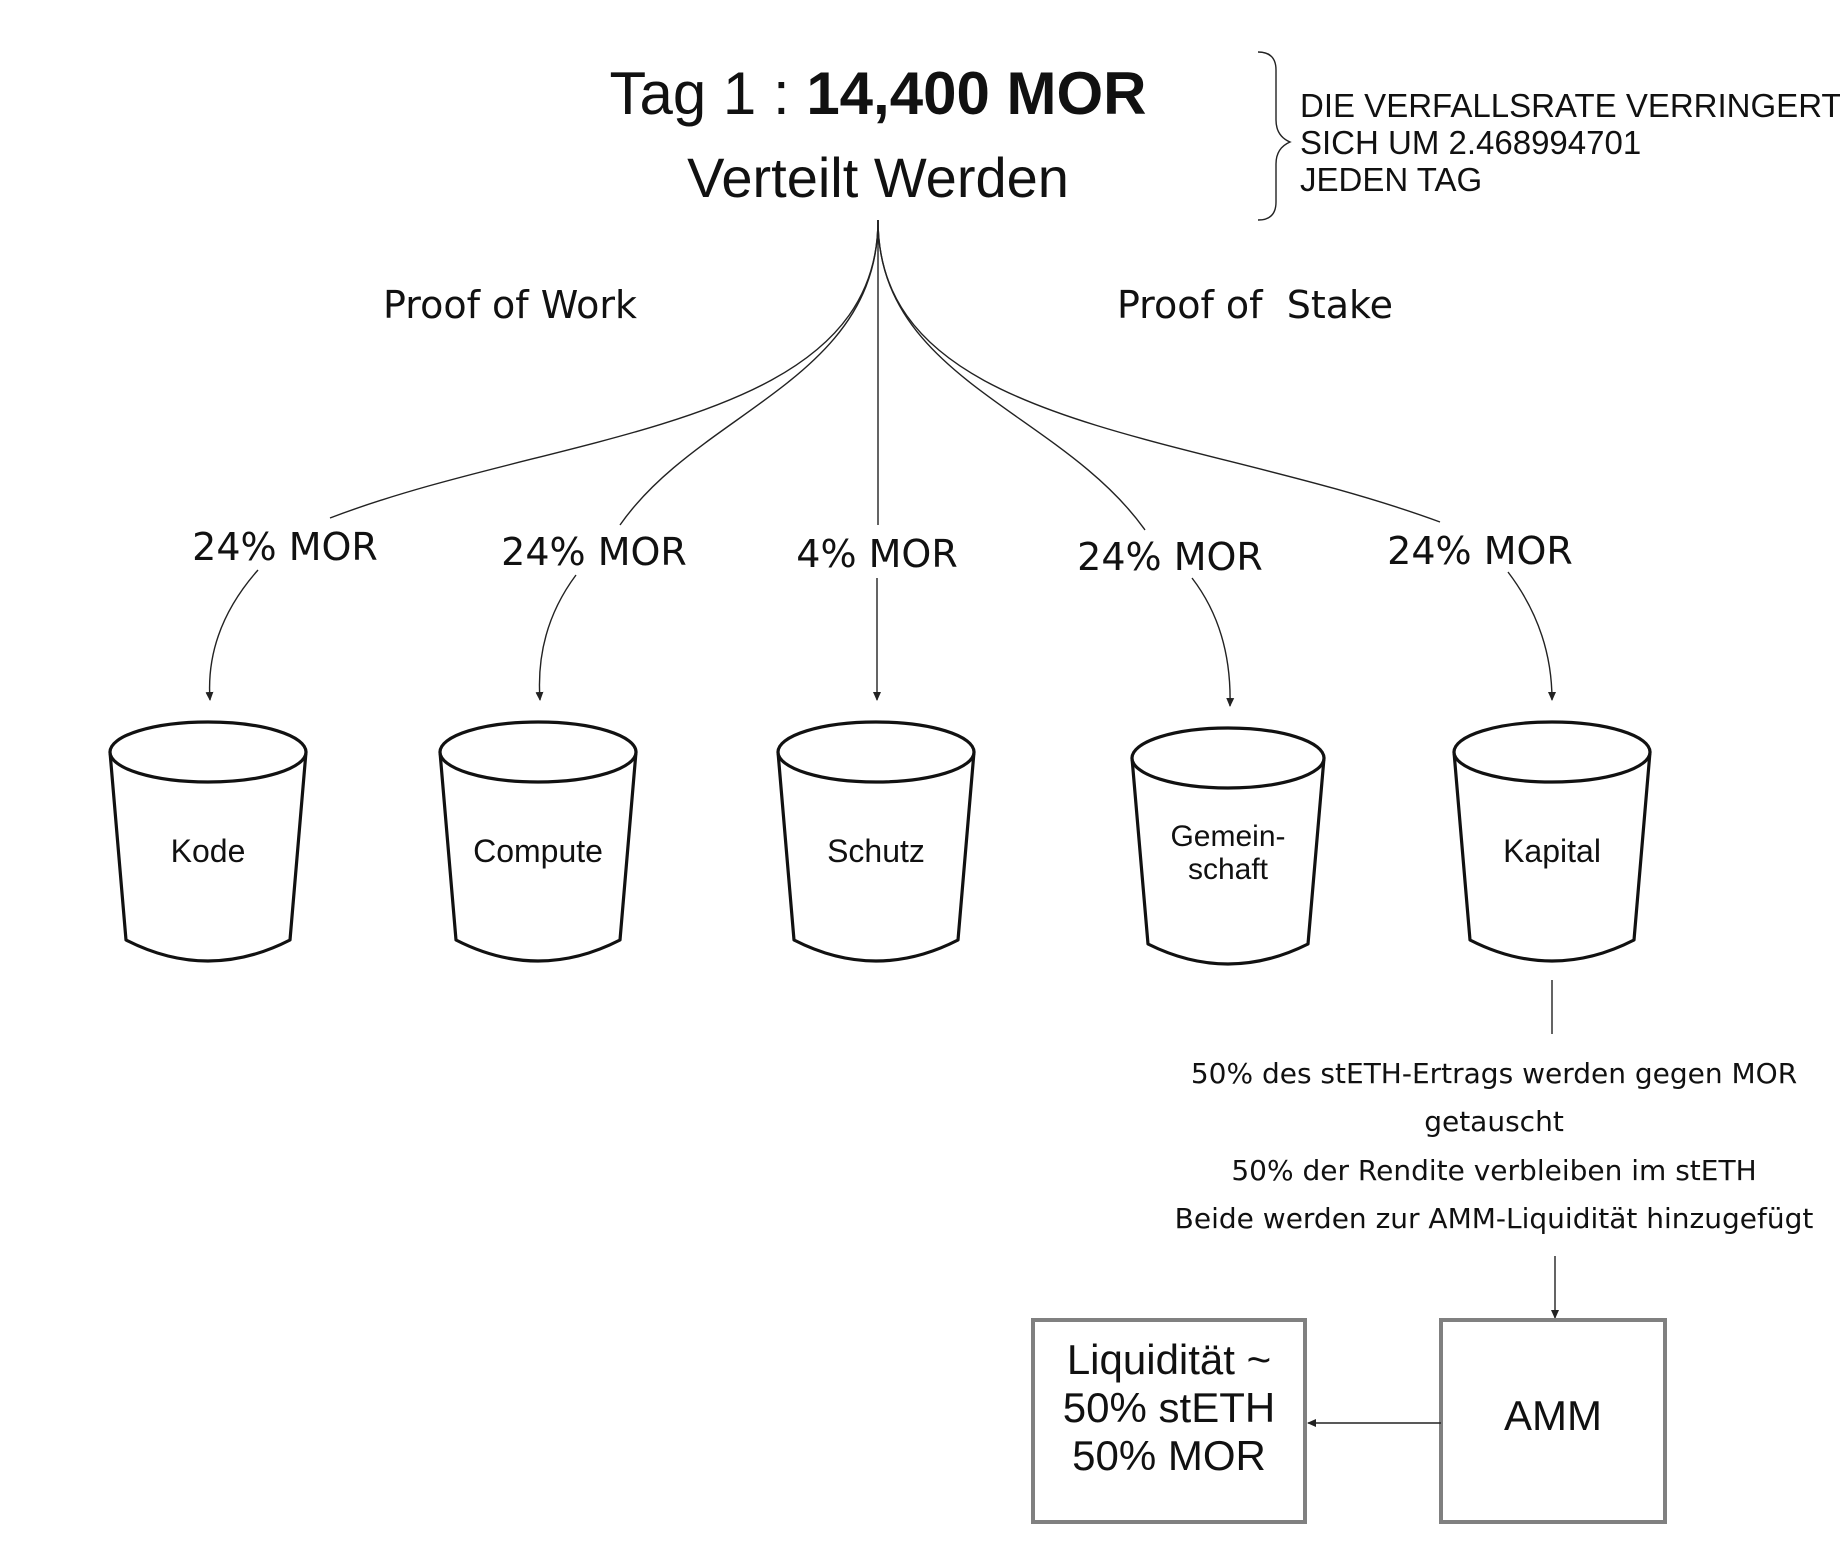  What do you see at coordinates (1391, 179) in the screenshot?
I see `decay-note-line: JEDEN TAG` at bounding box center [1391, 179].